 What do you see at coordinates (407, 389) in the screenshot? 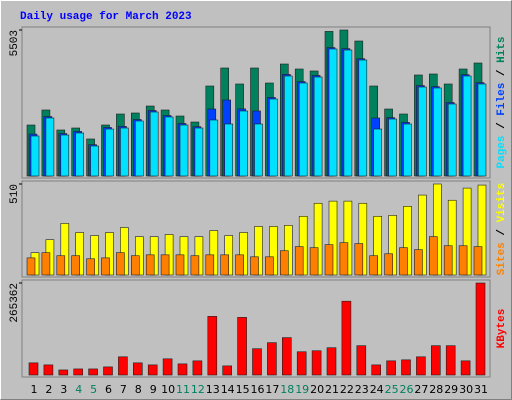
I see `x-tick-label: 26` at bounding box center [407, 389].